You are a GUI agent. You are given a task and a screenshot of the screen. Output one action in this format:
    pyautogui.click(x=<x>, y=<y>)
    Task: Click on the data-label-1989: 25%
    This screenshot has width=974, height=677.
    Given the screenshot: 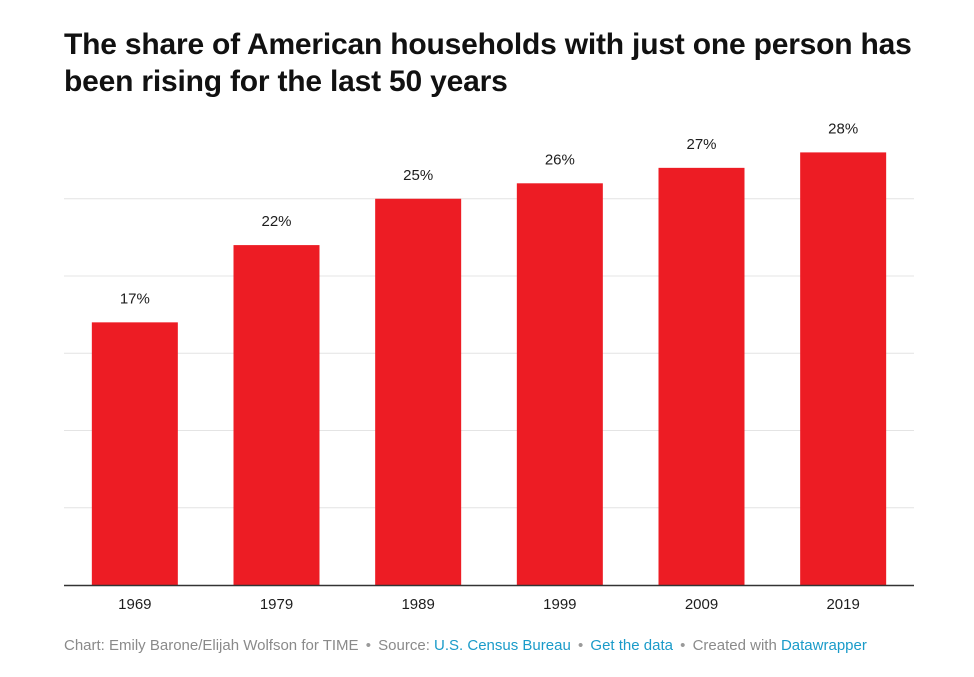 What is the action you would take?
    pyautogui.click(x=418, y=175)
    